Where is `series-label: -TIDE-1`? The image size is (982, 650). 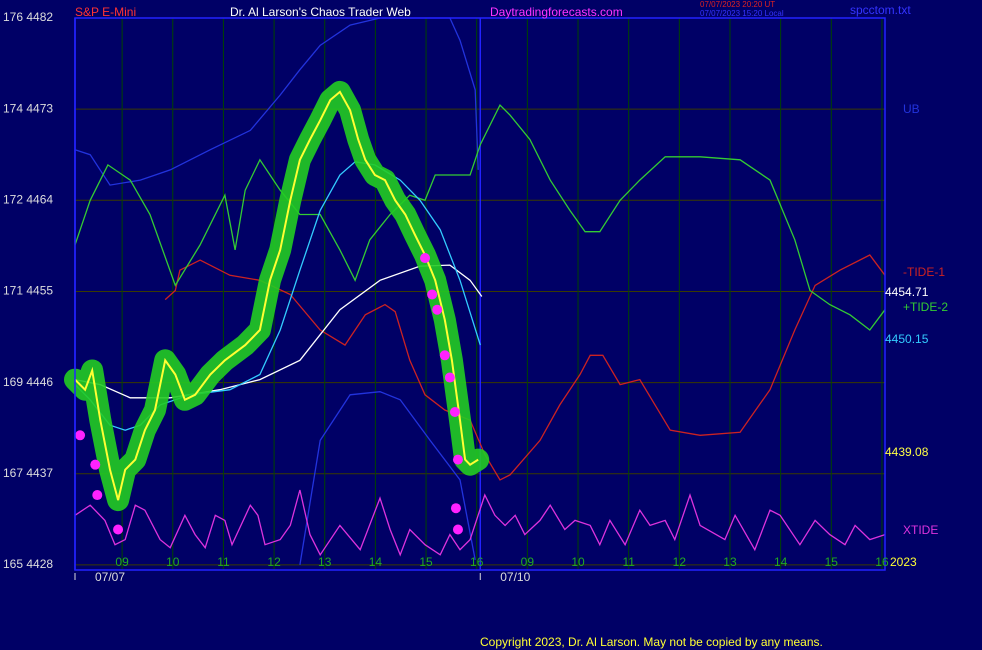
series-label: -TIDE-1 is located at coordinates (924, 272).